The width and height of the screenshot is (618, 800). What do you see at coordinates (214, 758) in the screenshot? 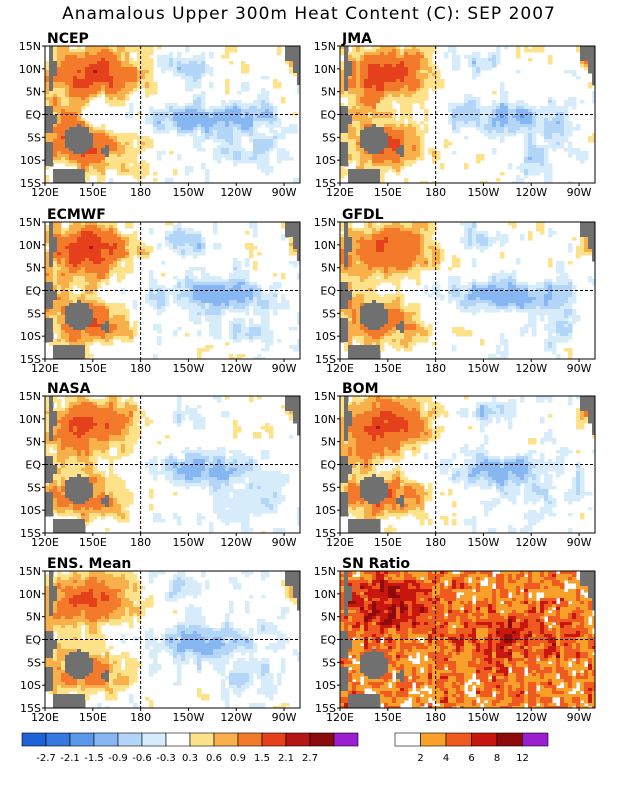
I see `colorbar-label: 0.6` at bounding box center [214, 758].